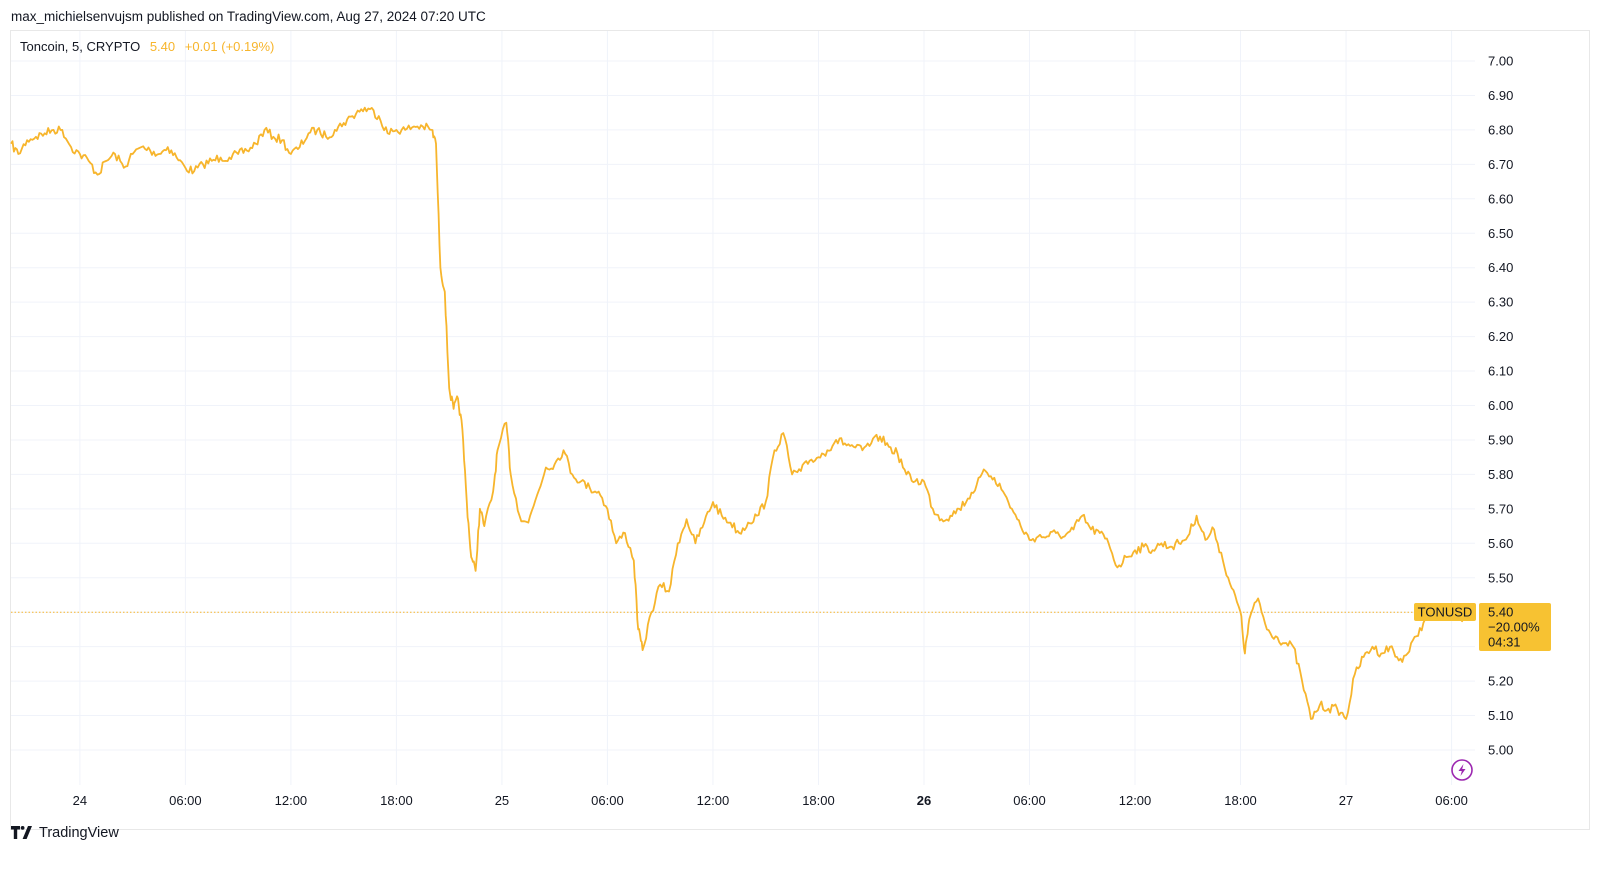 The height and width of the screenshot is (870, 1600). What do you see at coordinates (1500, 508) in the screenshot?
I see `y-tick-label: 5.70` at bounding box center [1500, 508].